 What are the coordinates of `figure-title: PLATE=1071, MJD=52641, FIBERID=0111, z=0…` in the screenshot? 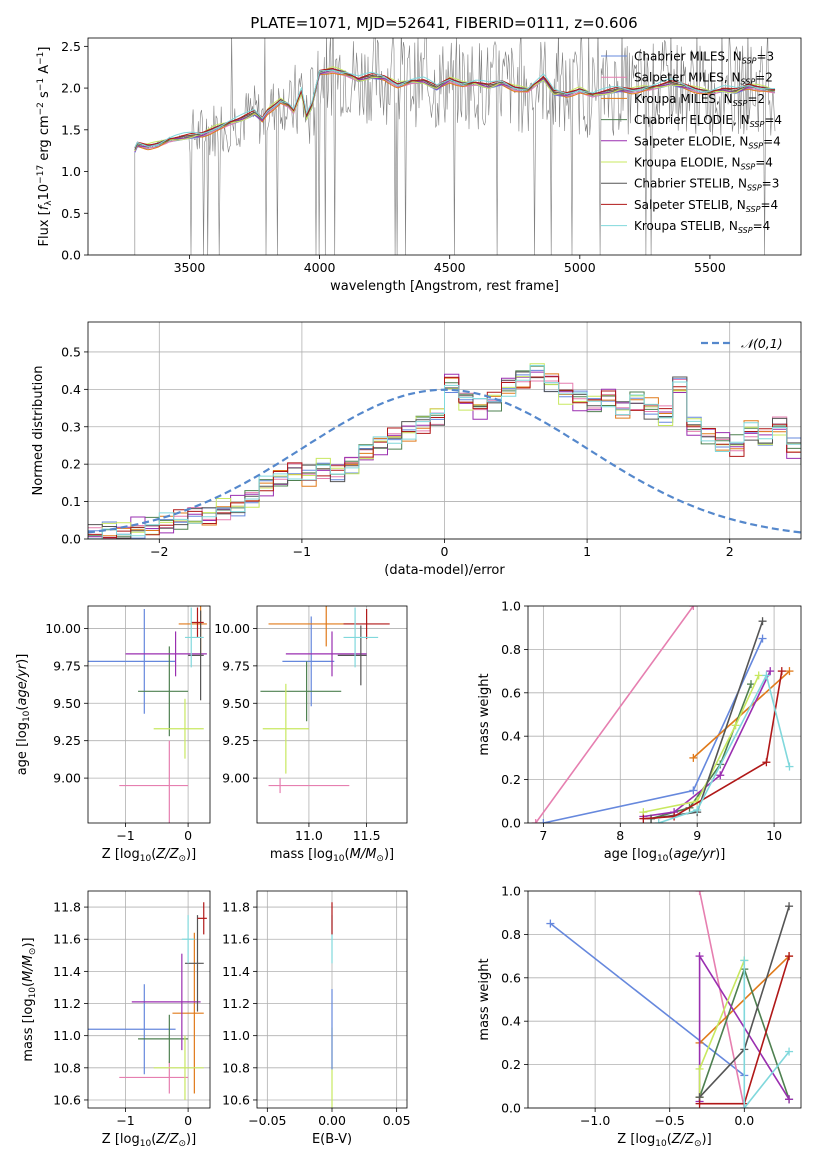 It's located at (443, 23).